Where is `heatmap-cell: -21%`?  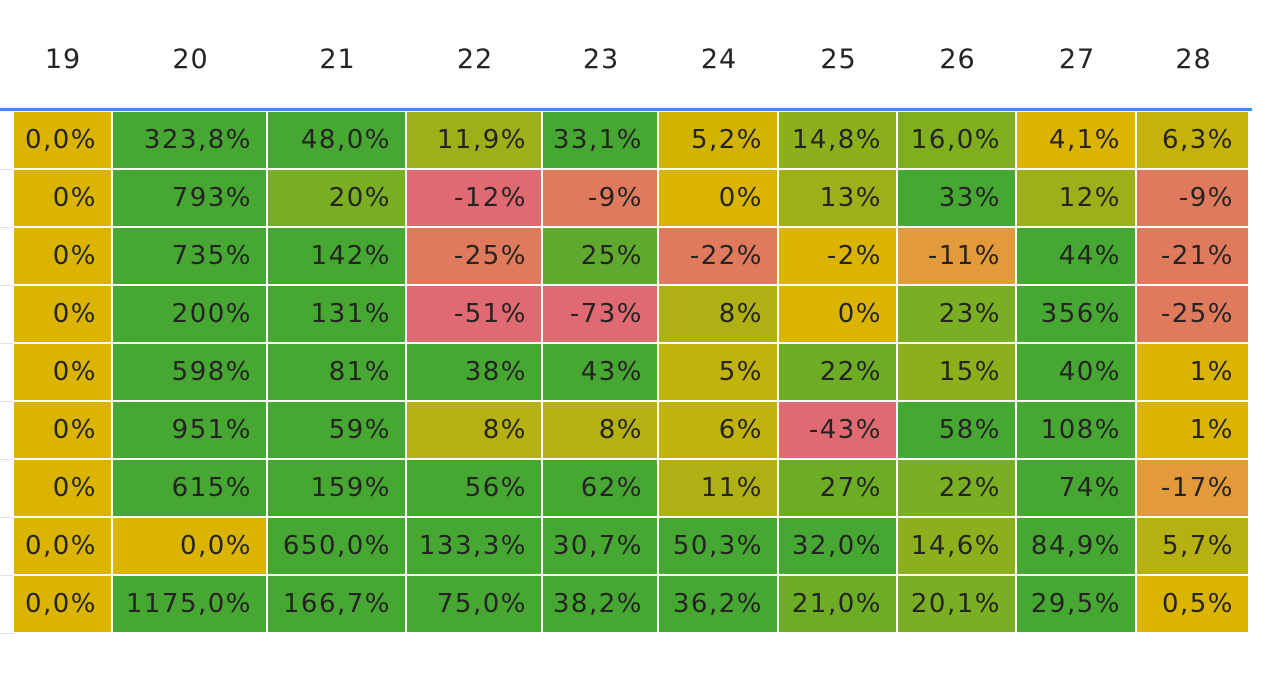
heatmap-cell: -21% is located at coordinates (1192, 256).